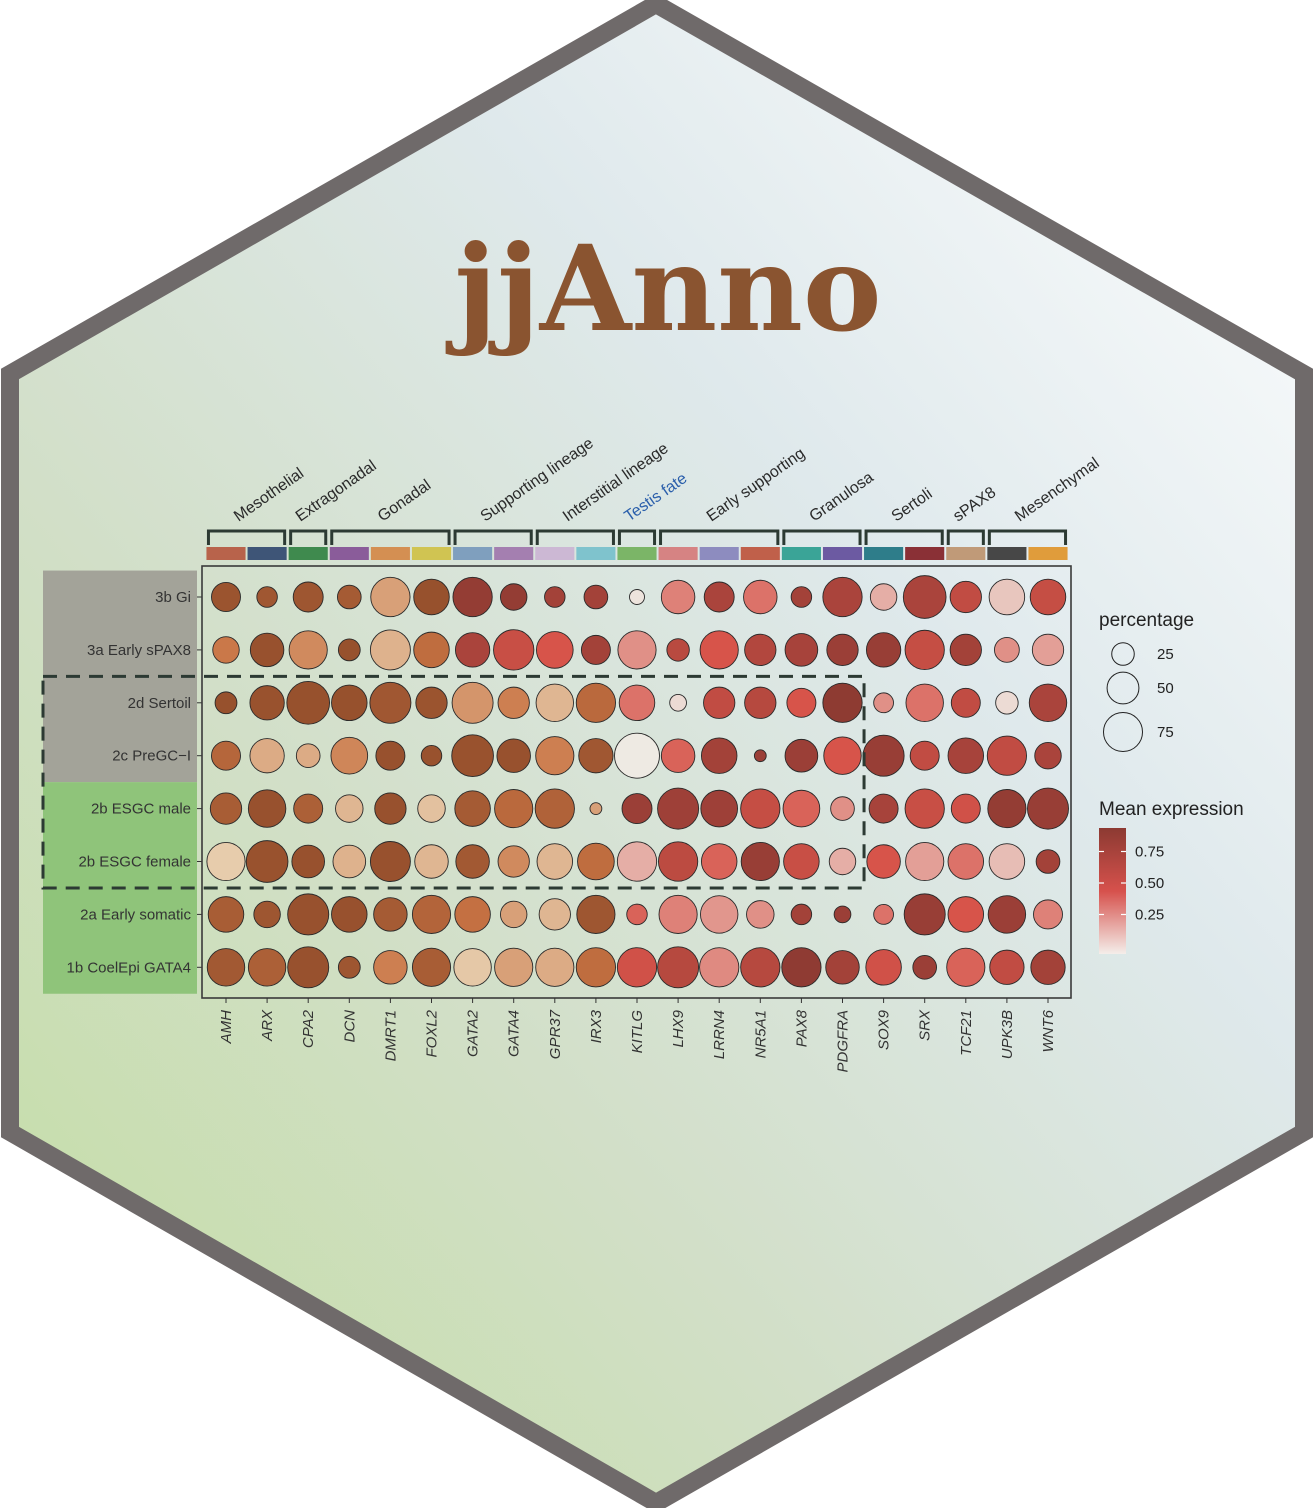  I want to click on row-label: 1b CoelEpi GATA4, so click(128, 967).